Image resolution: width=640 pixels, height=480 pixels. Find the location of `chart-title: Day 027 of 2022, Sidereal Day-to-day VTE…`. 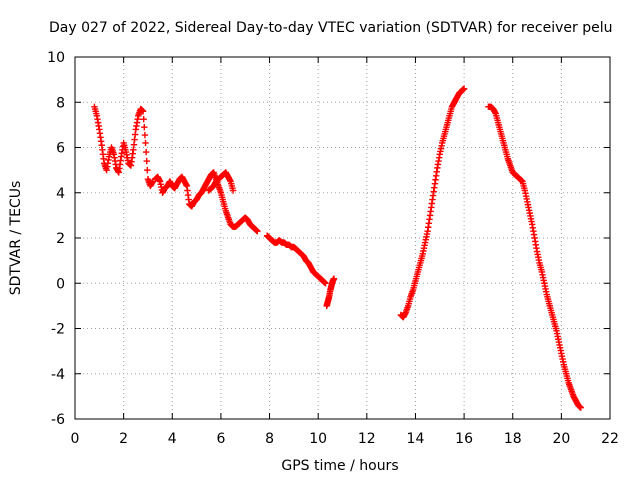

chart-title: Day 027 of 2022, Sidereal Day-to-day VTE… is located at coordinates (330, 28).